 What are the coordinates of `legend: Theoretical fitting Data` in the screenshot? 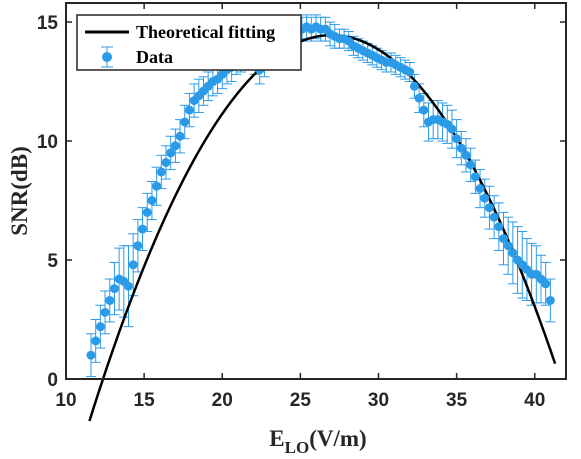 It's located at (189, 42).